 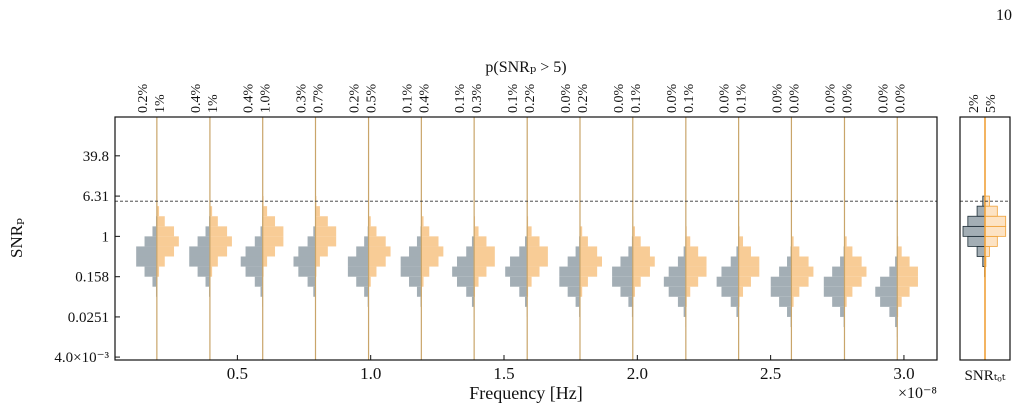 I want to click on page-number: 10, so click(x=1004, y=15).